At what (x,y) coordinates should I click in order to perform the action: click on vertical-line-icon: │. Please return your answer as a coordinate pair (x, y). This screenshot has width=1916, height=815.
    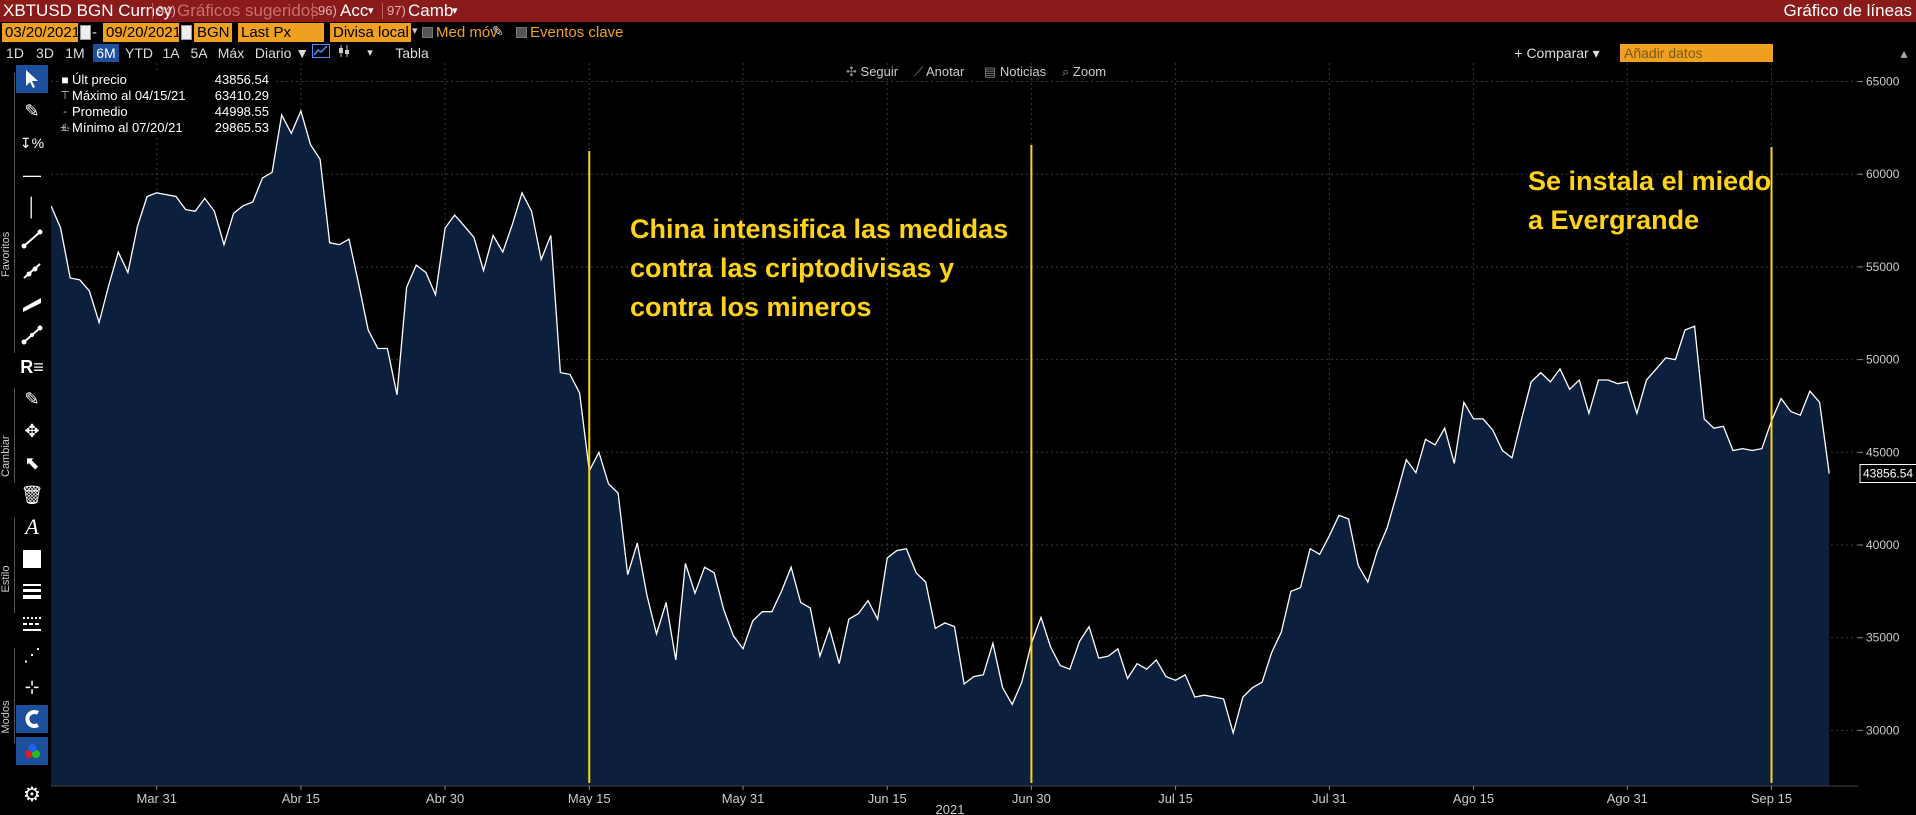
    Looking at the image, I should click on (32, 207).